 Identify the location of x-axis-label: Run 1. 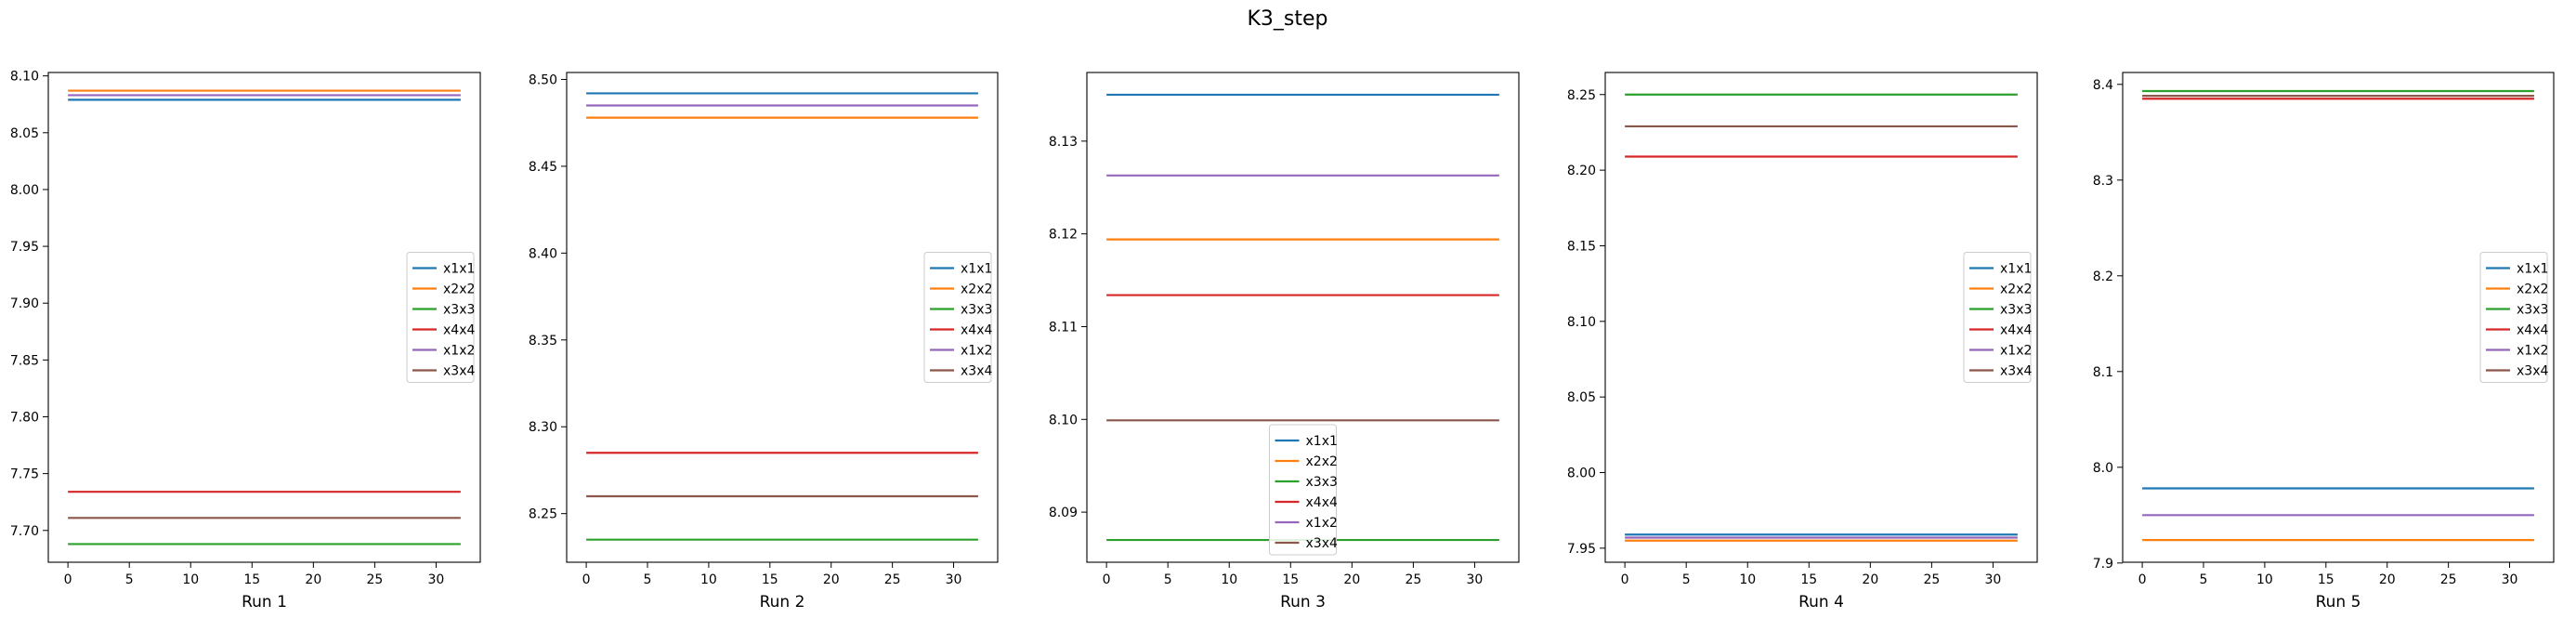
(264, 602).